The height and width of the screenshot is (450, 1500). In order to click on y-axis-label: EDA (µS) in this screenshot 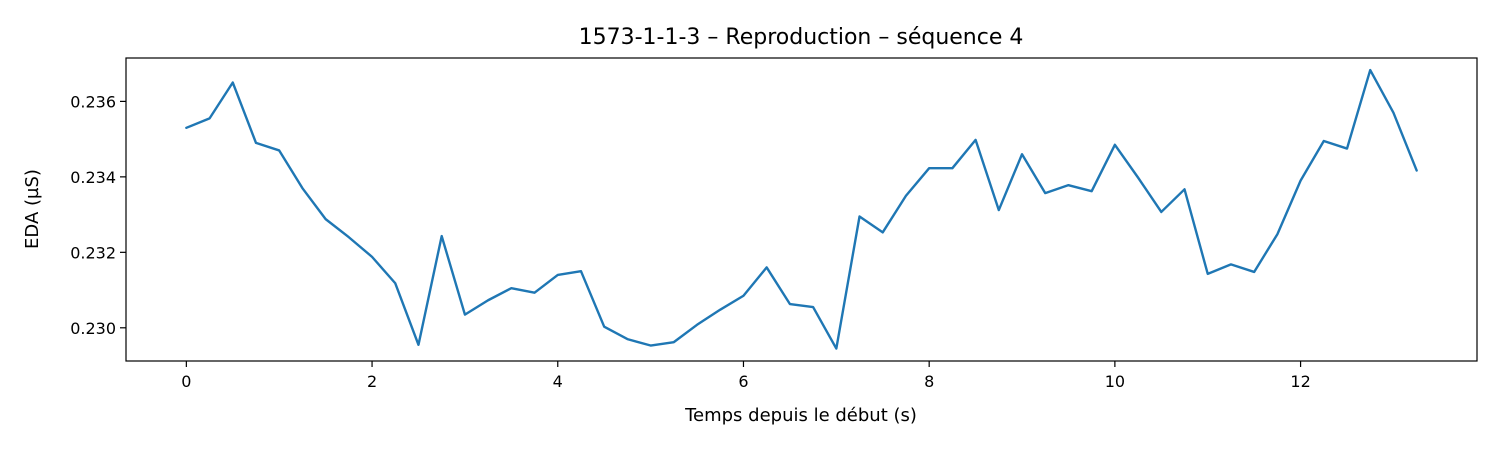, I will do `click(32, 209)`.